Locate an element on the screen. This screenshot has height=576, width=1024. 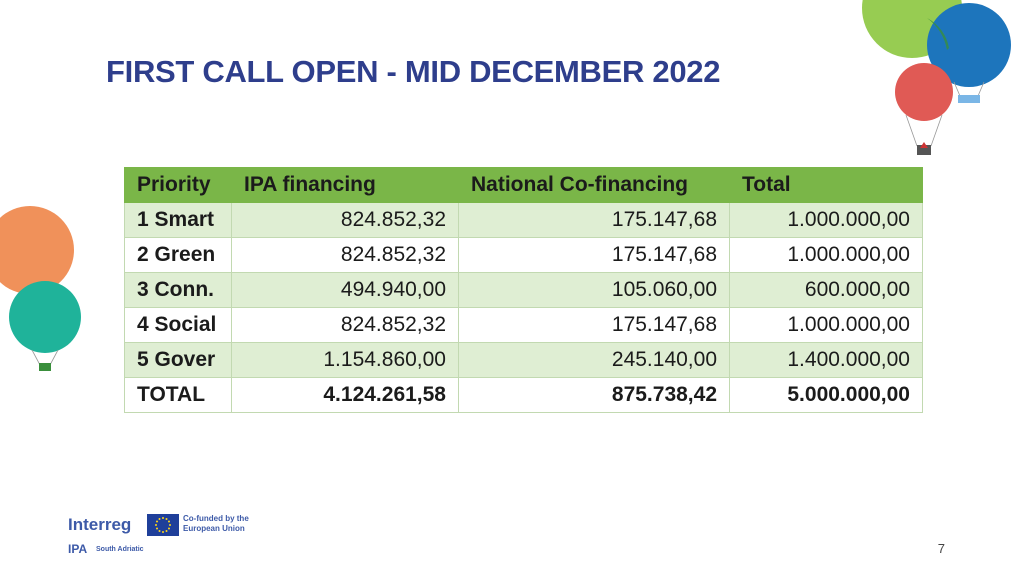
ipa-cell: 1.154.860,00 is located at coordinates (345, 360).